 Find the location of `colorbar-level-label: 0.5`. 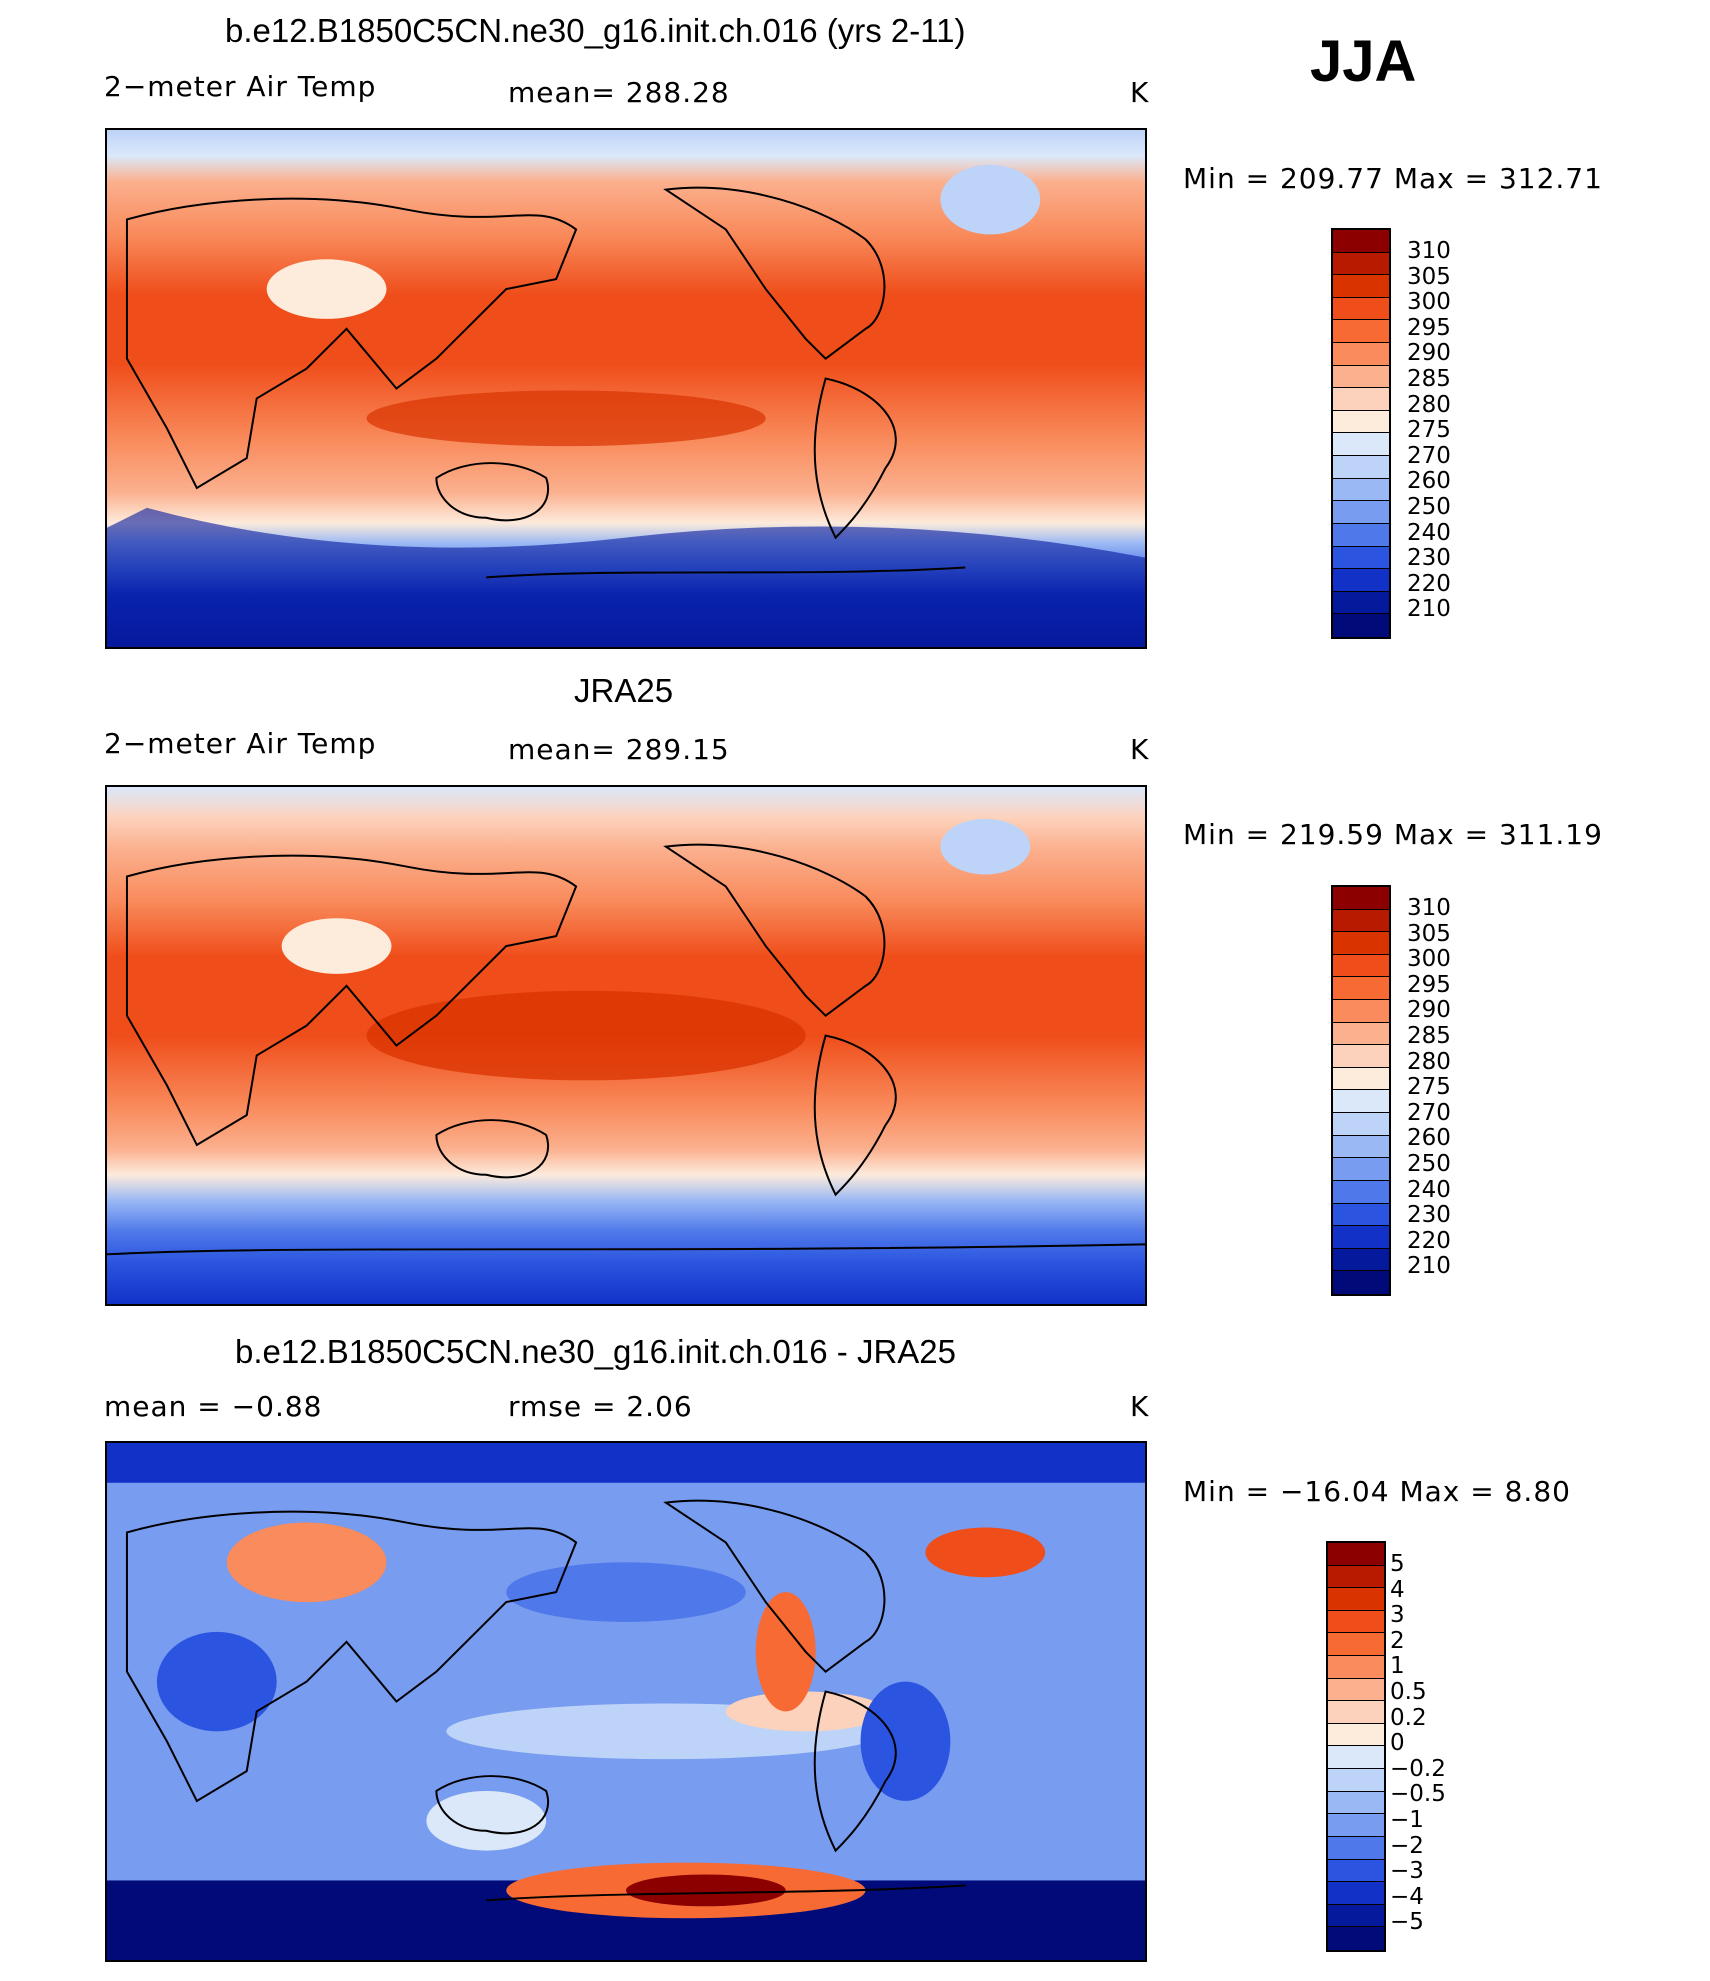

colorbar-level-label: 0.5 is located at coordinates (1408, 1692).